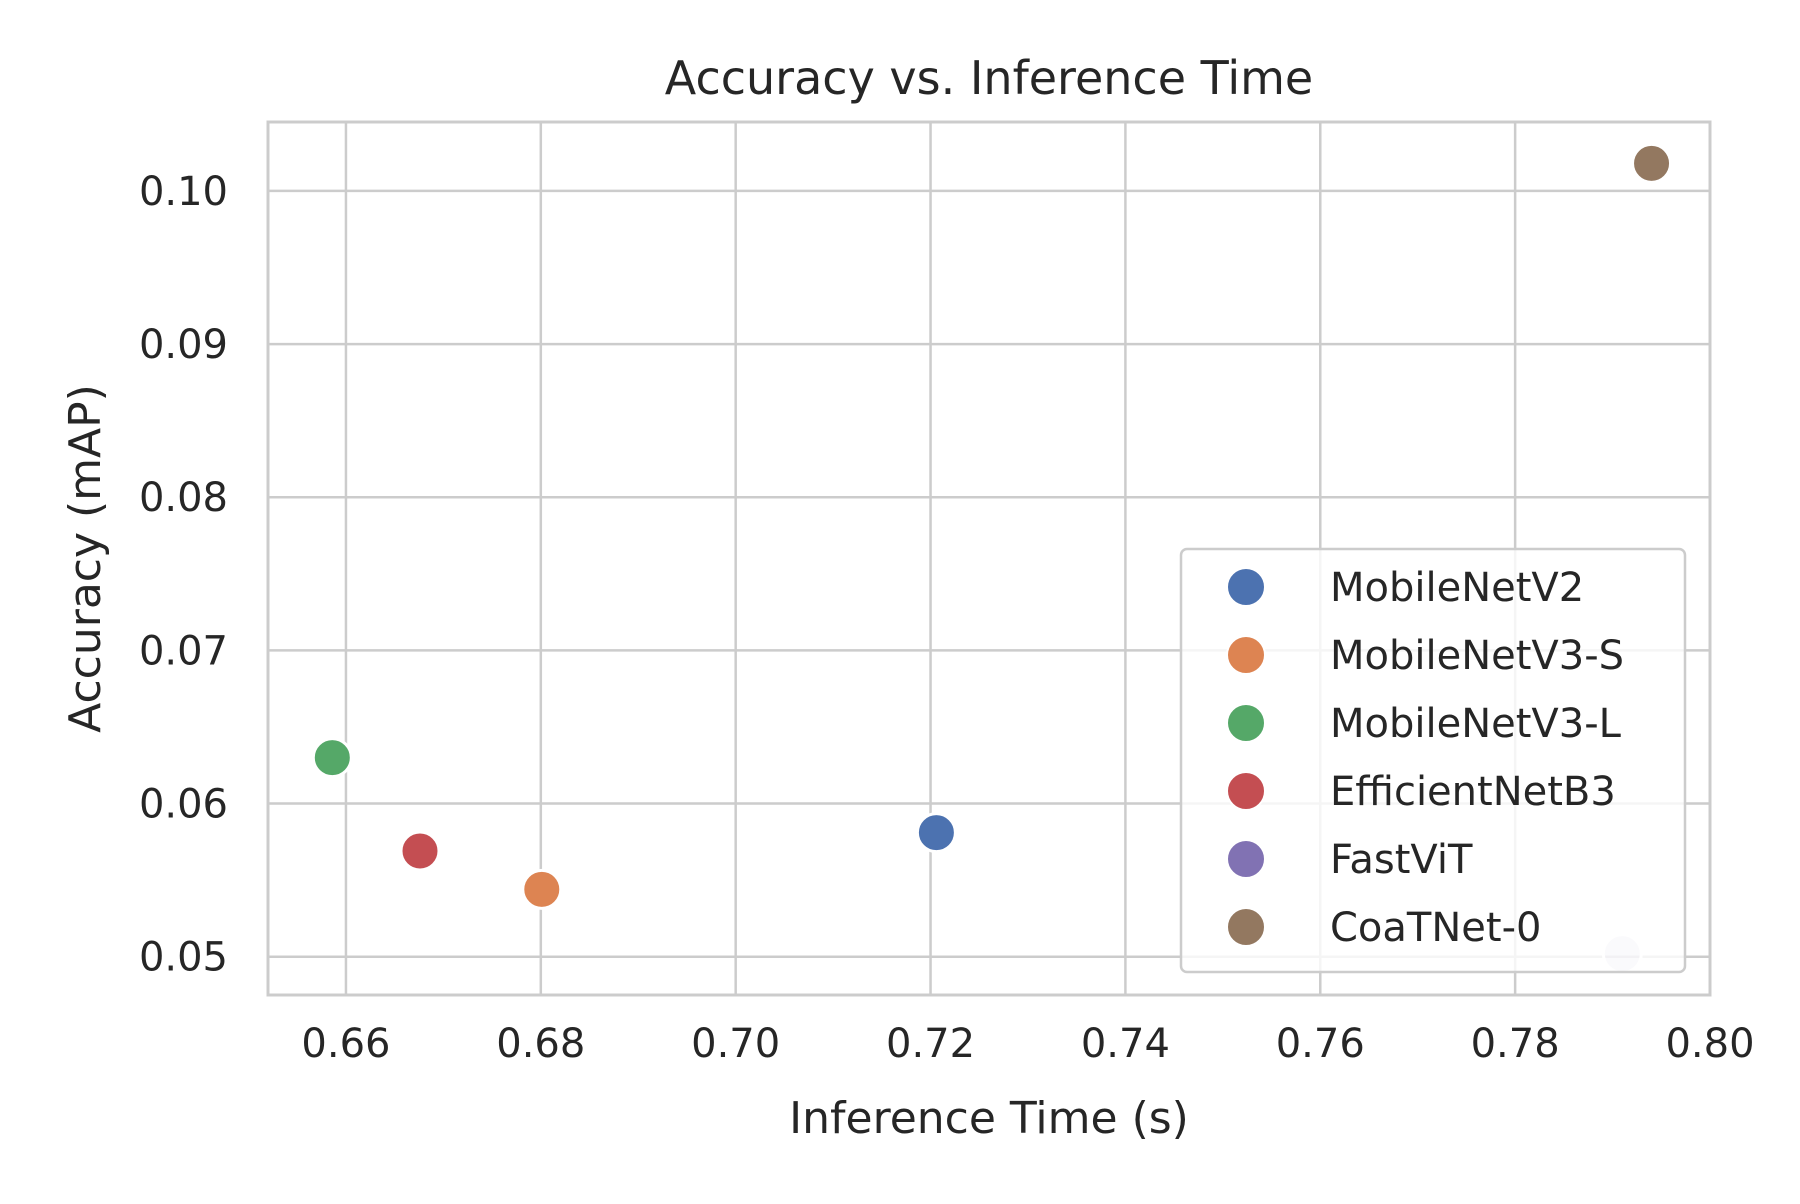  Describe the element at coordinates (1246, 791) in the screenshot. I see `legend-marker-efficientnetb3` at that location.